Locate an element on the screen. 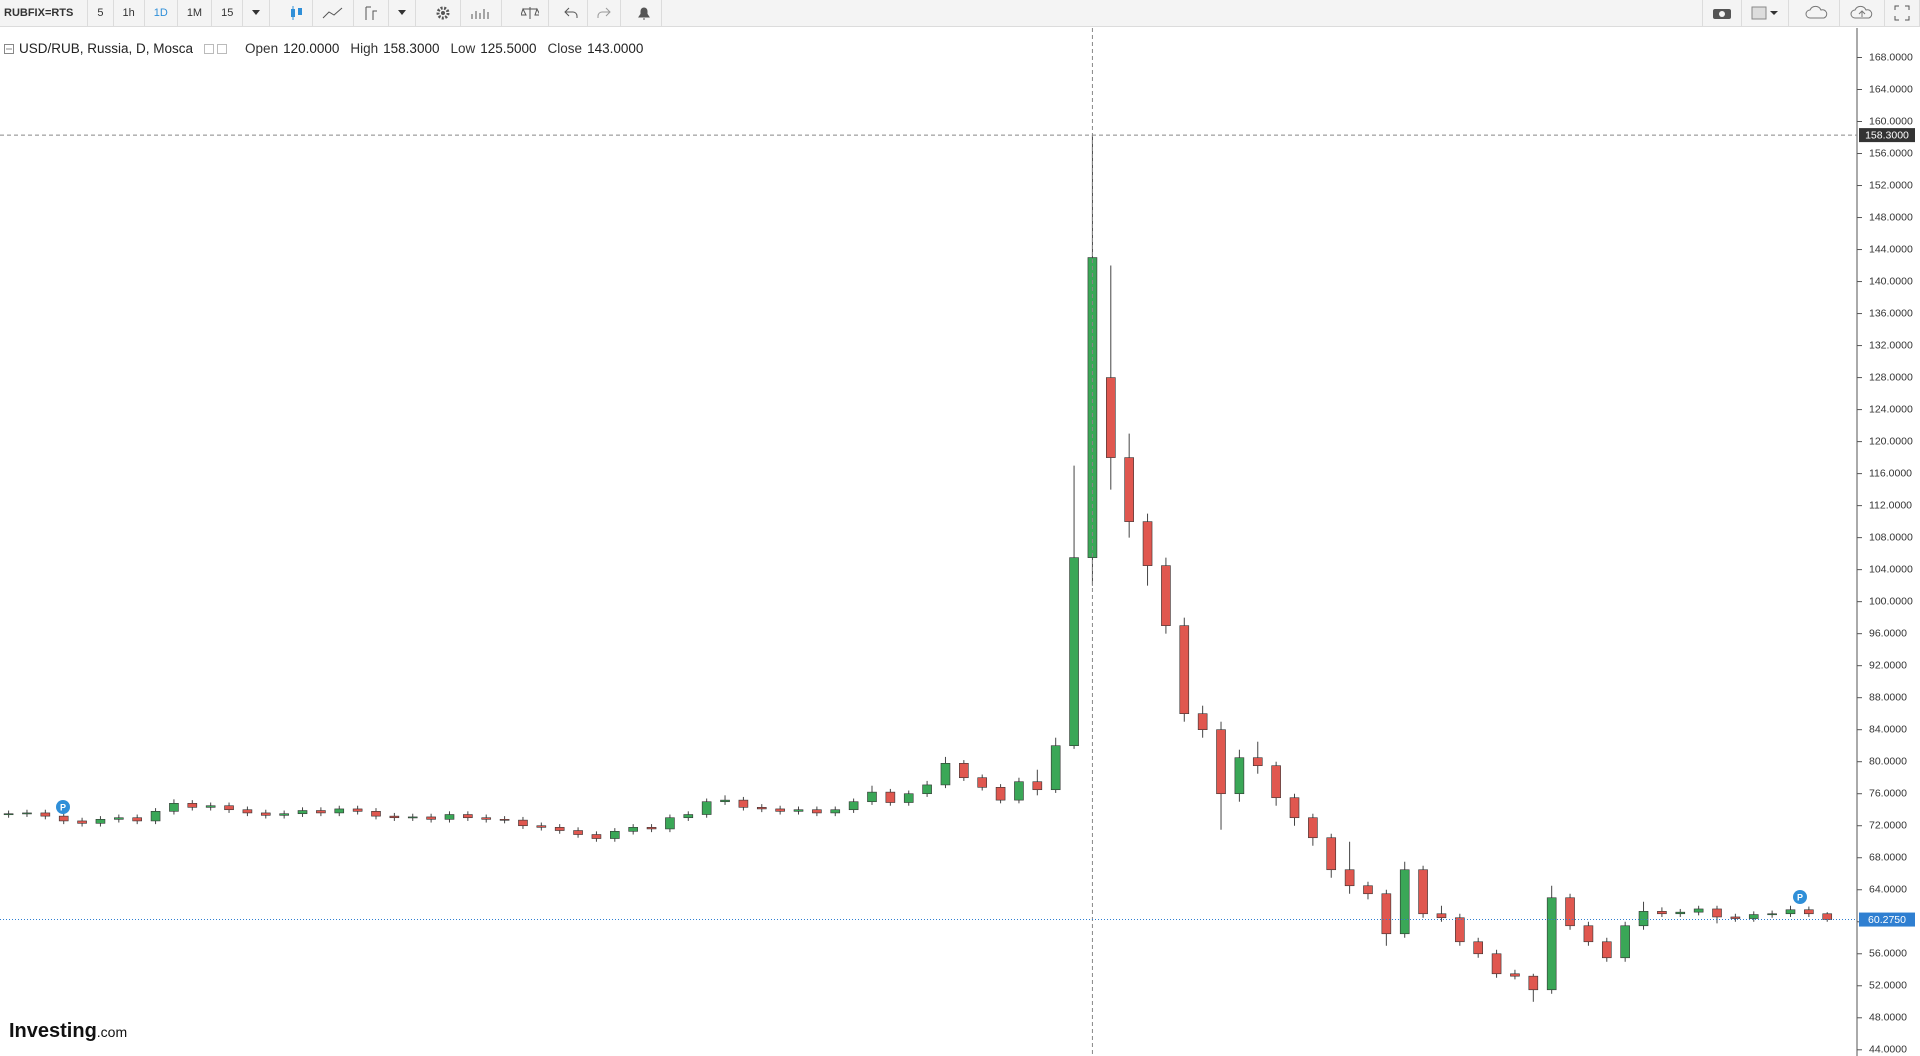 Image resolution: width=1920 pixels, height=1056 pixels. y-tick-label: 148.0000 is located at coordinates (1891, 217).